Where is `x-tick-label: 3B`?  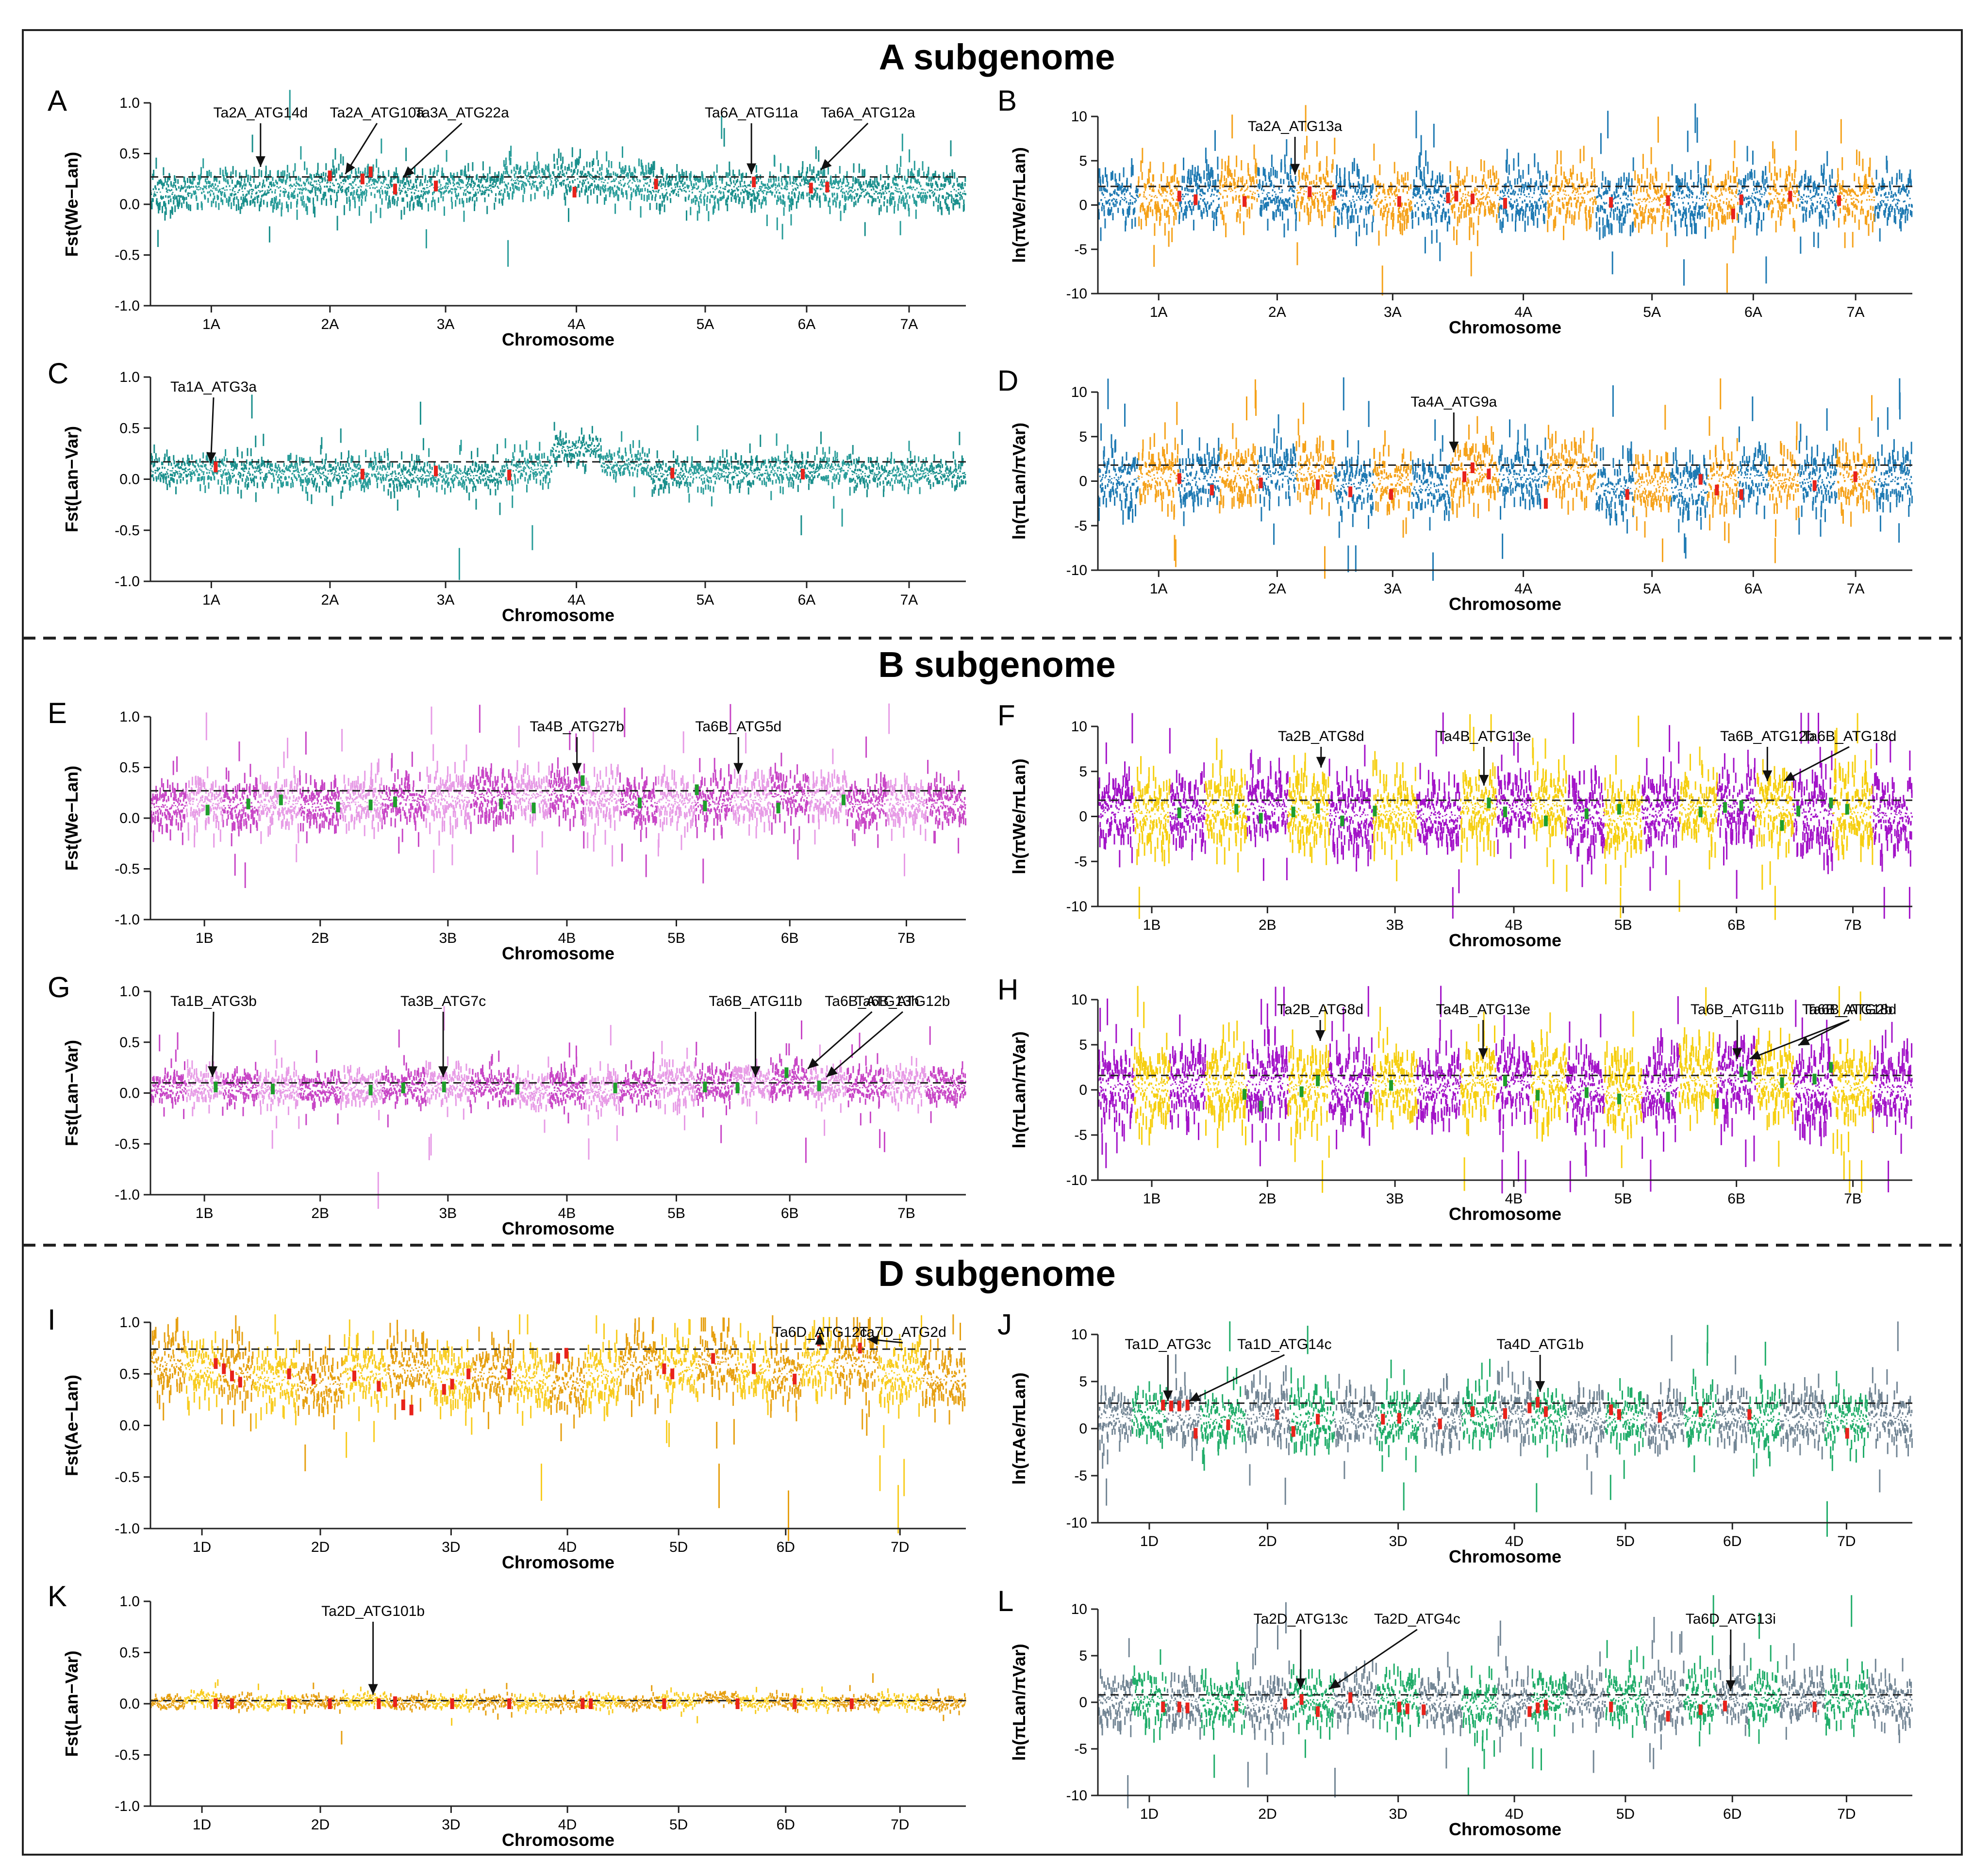
x-tick-label: 3B is located at coordinates (448, 938).